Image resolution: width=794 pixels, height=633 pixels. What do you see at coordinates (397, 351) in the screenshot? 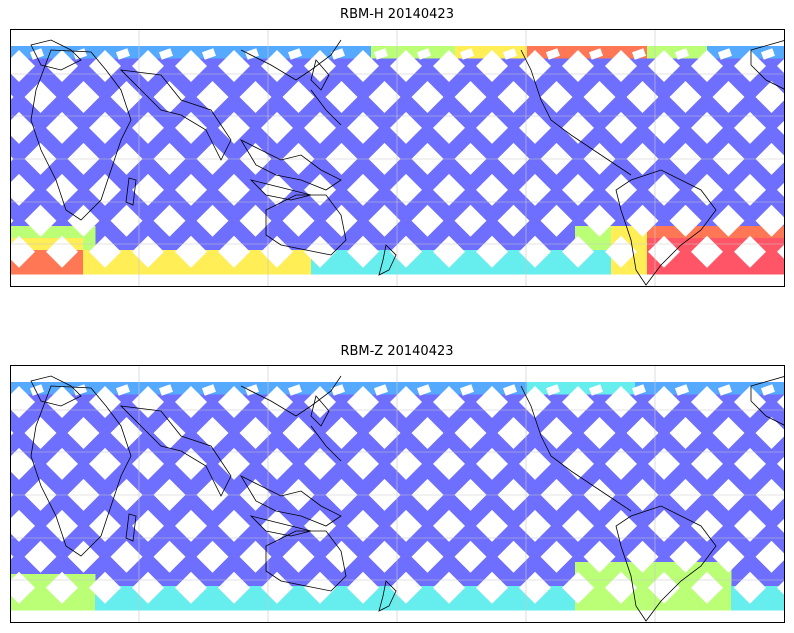
I see `panel-title: RBM-Z 20140423` at bounding box center [397, 351].